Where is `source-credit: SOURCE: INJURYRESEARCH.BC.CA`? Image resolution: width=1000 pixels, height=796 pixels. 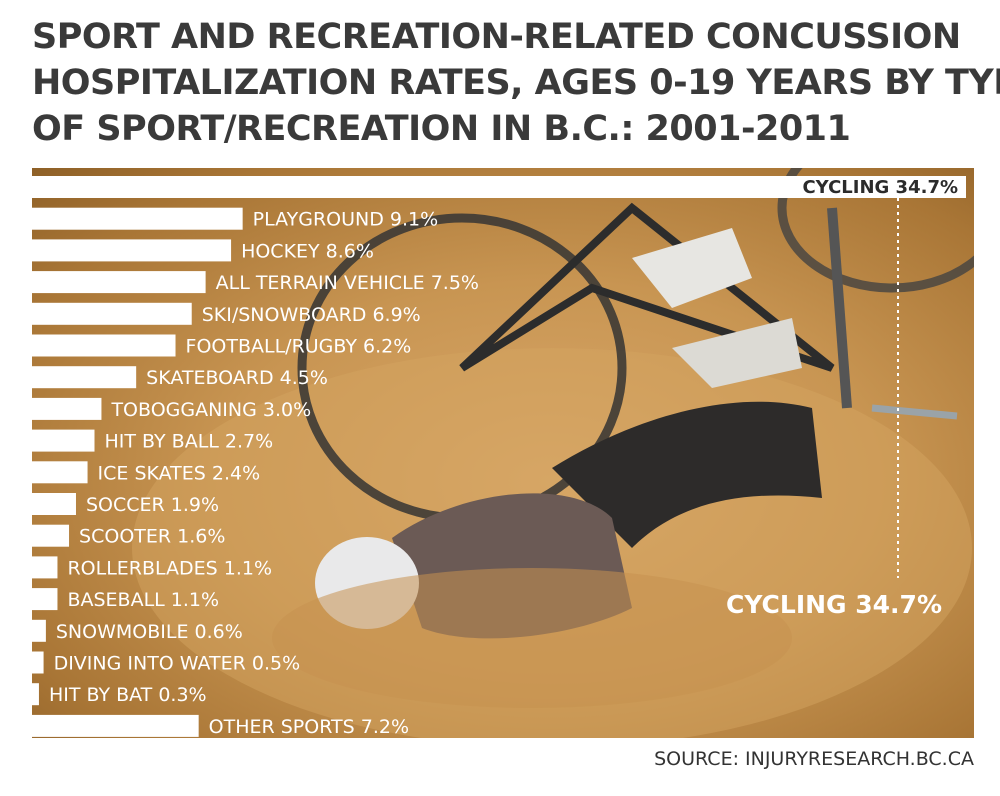 source-credit: SOURCE: INJURYRESEARCH.BC.CA is located at coordinates (814, 759).